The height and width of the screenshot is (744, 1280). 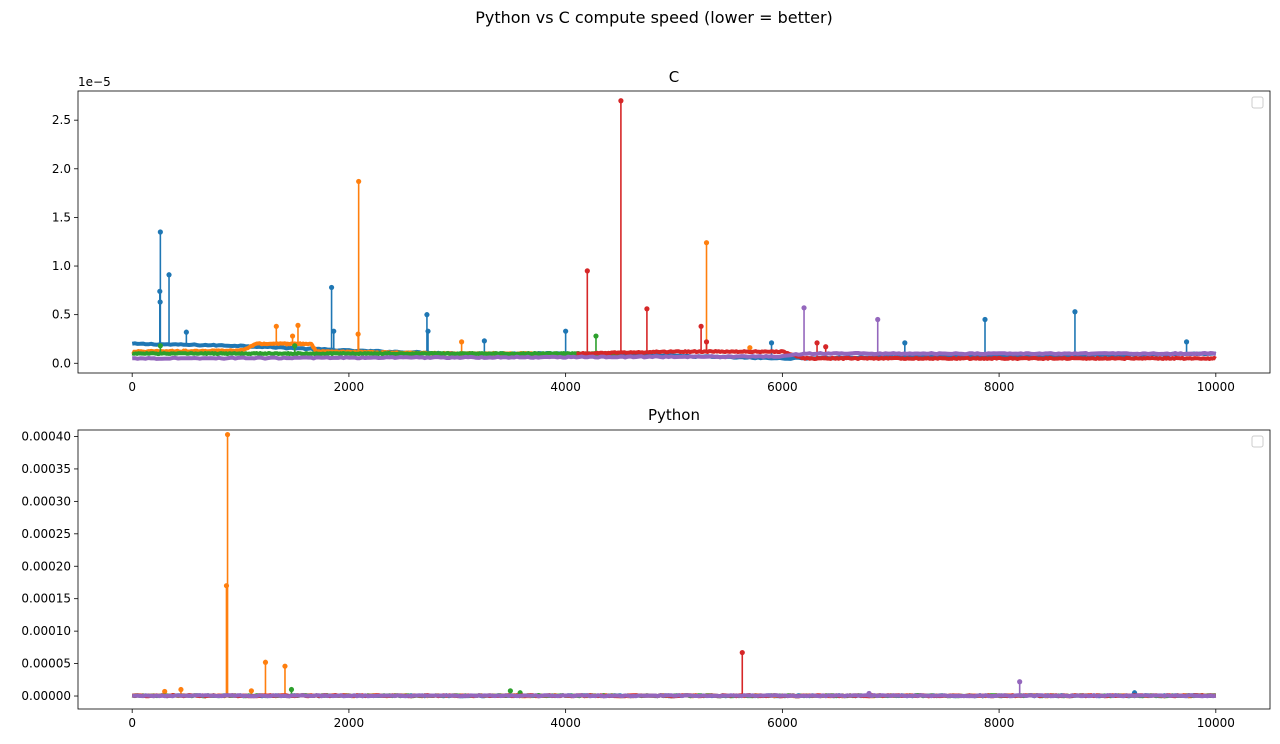 I want to click on x-ticks-python: 0 2000 4000 6000 8000 10000, so click(x=681, y=719).